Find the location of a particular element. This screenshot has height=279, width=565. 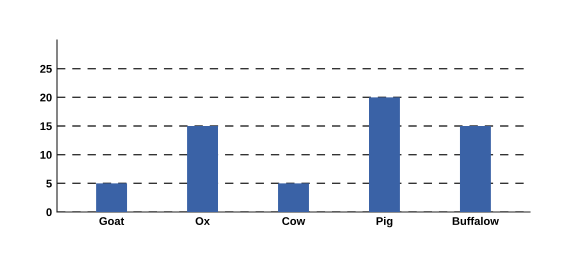

x-tick-label: Pig is located at coordinates (384, 222).